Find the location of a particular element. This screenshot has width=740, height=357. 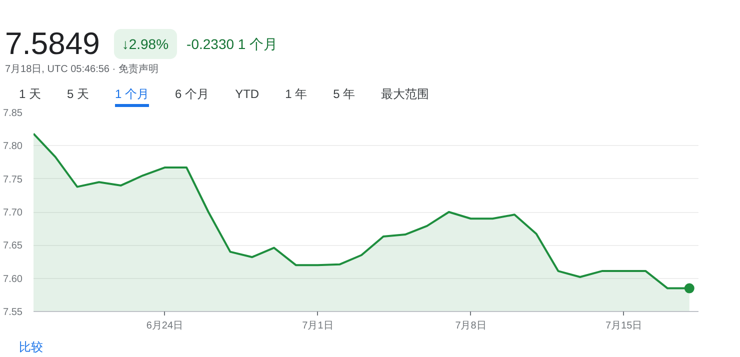

x-tick-label: 7月1日 is located at coordinates (318, 326).